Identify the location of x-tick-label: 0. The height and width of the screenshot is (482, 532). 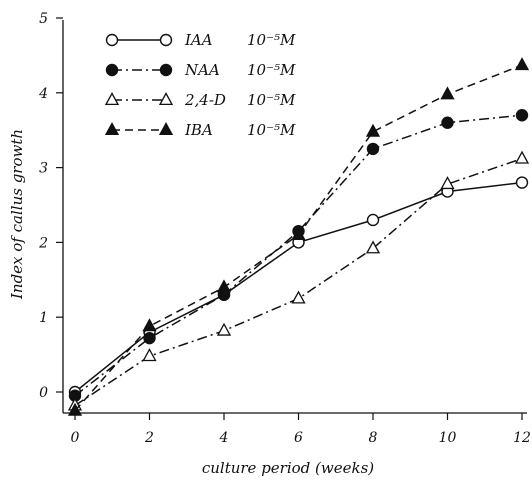
(75, 438).